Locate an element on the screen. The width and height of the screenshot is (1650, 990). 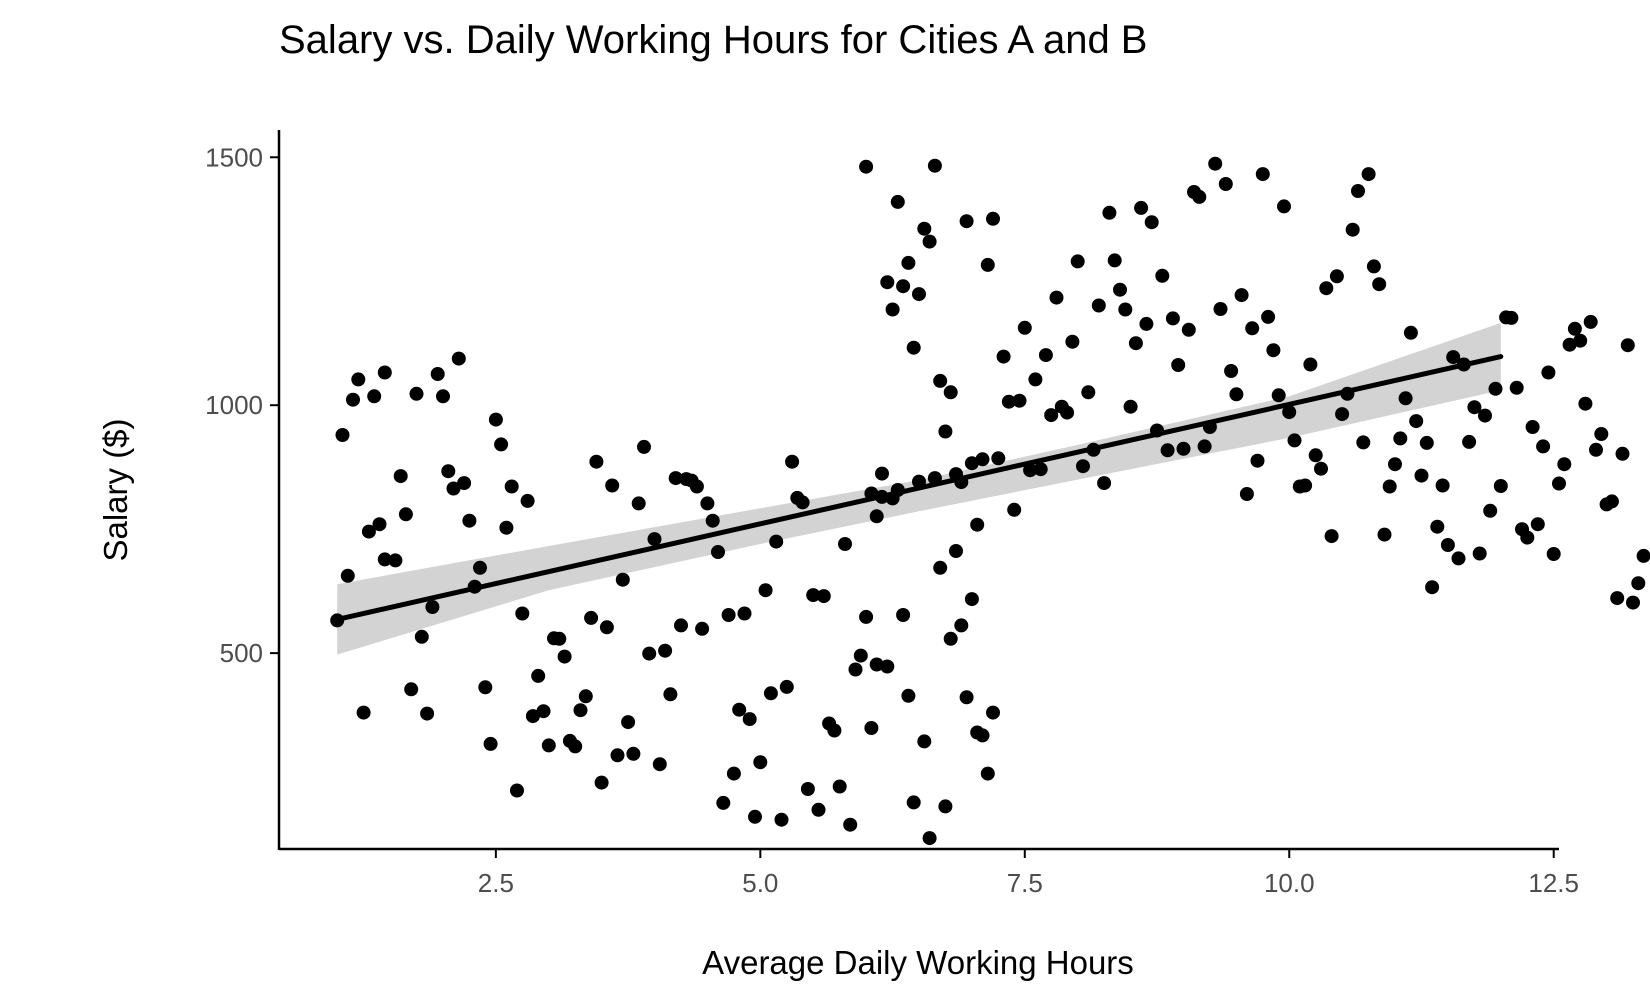
x-tick-label: 5.0 is located at coordinates (760, 883).